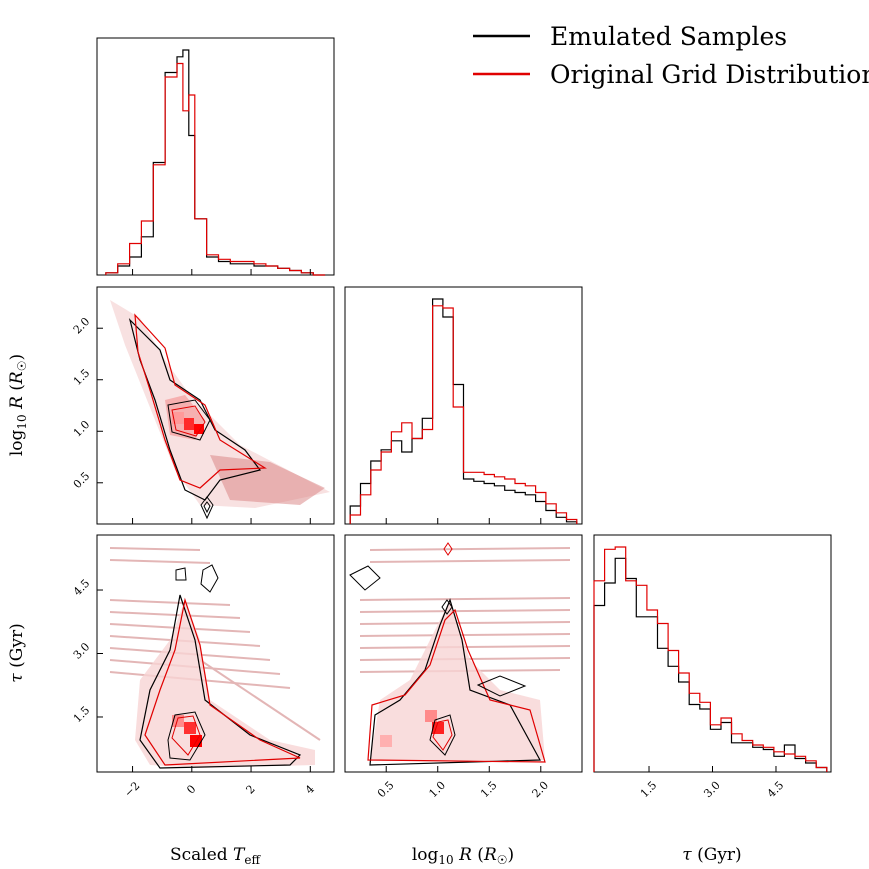  Describe the element at coordinates (776, 790) in the screenshot. I see `x-tick-label-tau: 4.5` at that location.